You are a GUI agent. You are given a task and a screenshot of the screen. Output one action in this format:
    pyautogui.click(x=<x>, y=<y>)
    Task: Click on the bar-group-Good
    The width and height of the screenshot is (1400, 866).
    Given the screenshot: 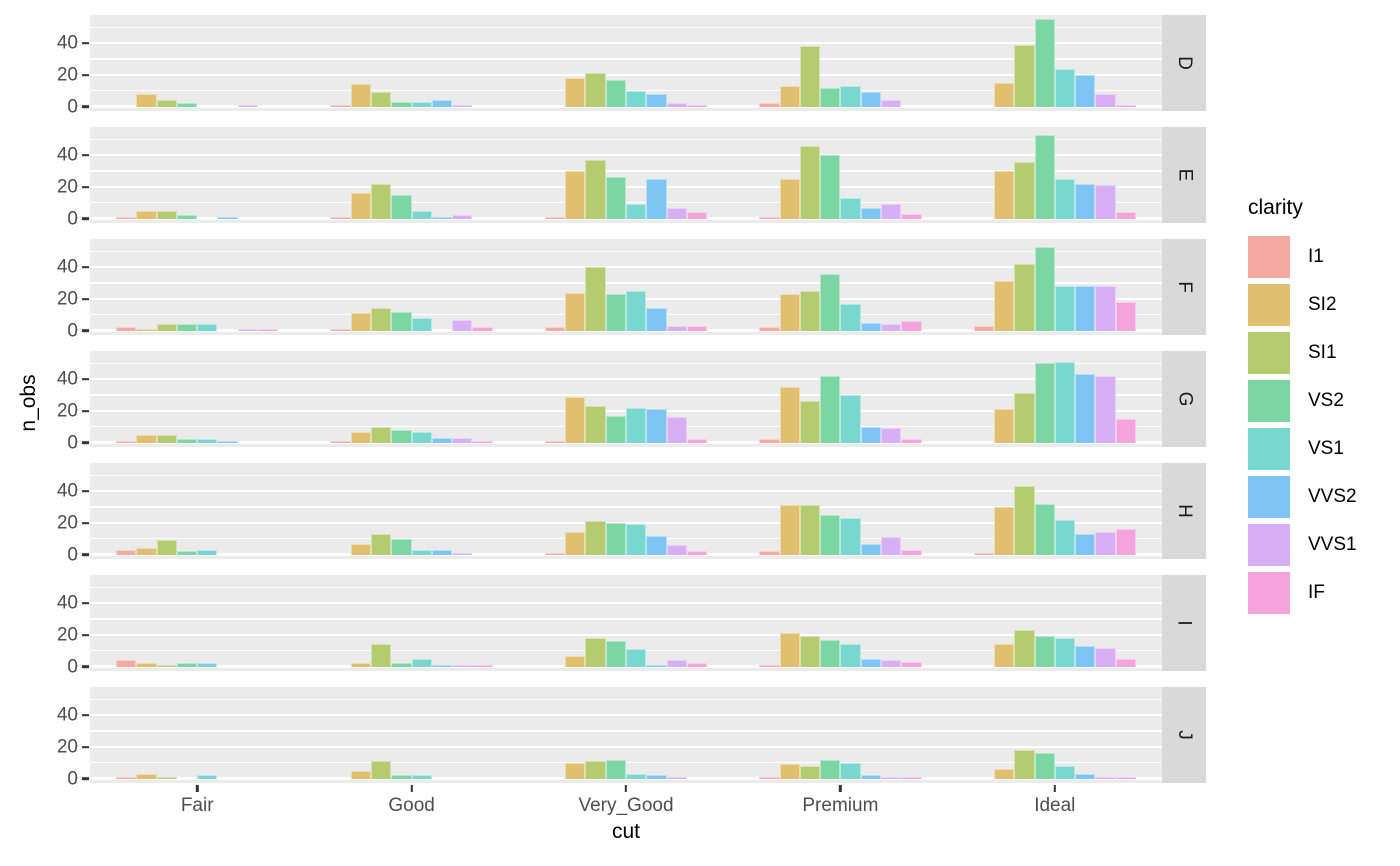 What is the action you would take?
    pyautogui.click(x=411, y=511)
    